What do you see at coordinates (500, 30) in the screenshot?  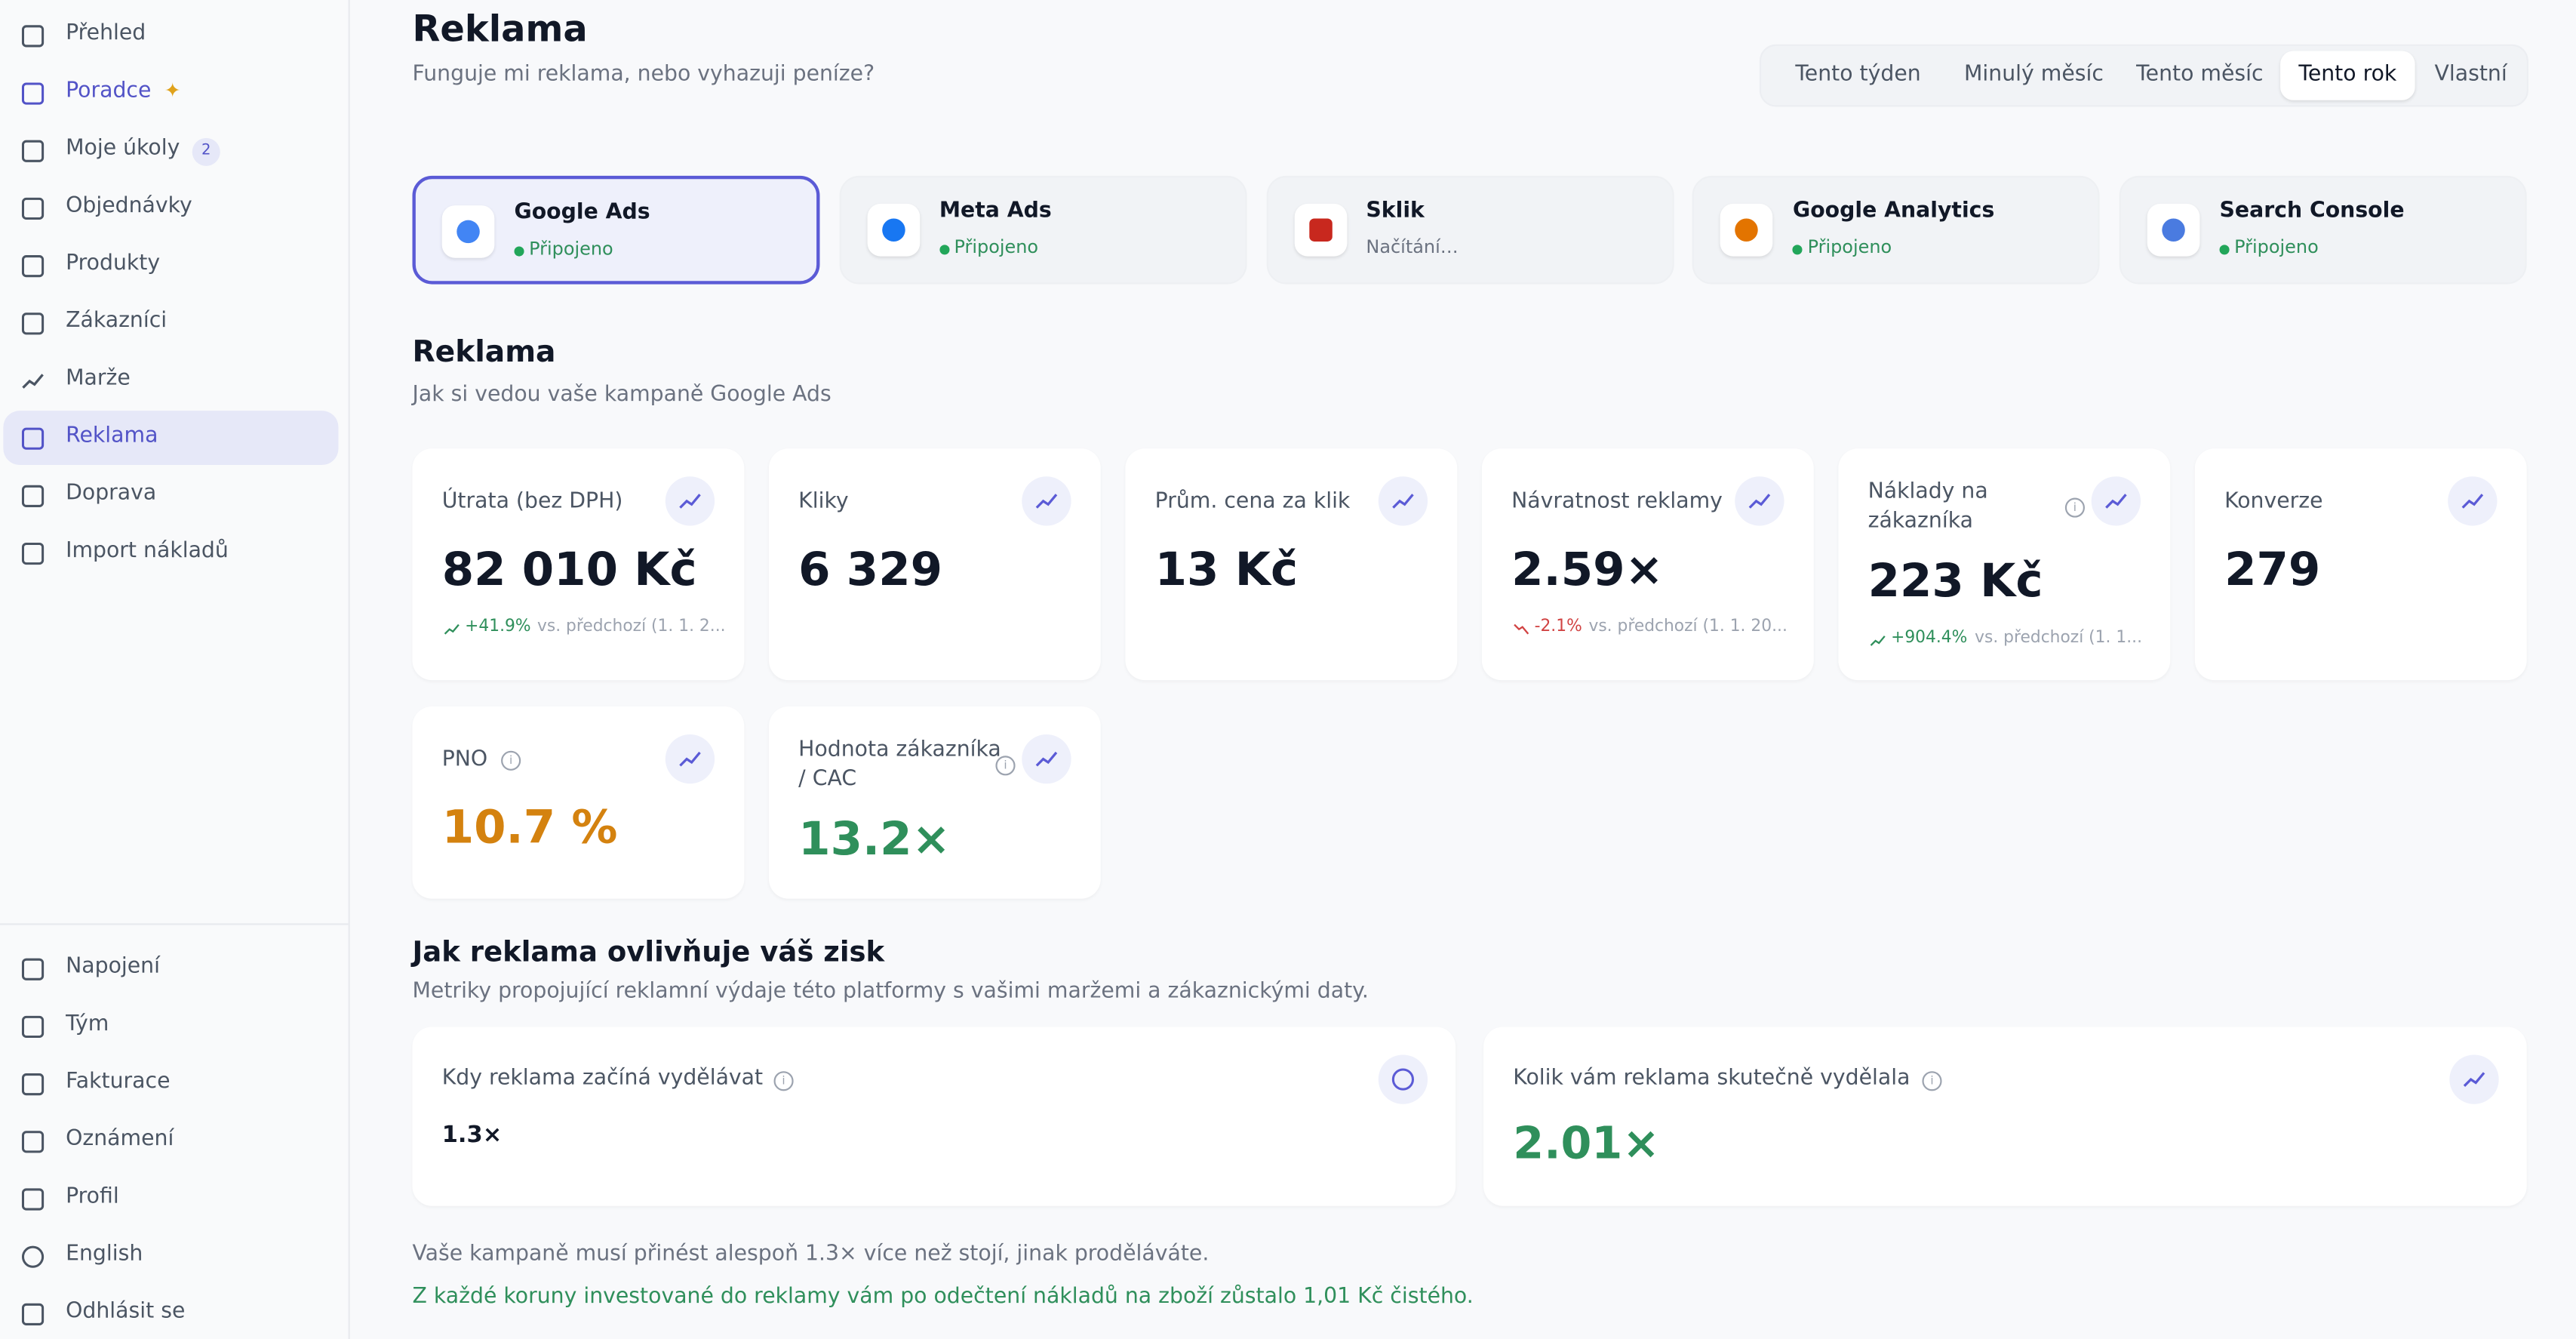 I see `page-title: Reklama` at bounding box center [500, 30].